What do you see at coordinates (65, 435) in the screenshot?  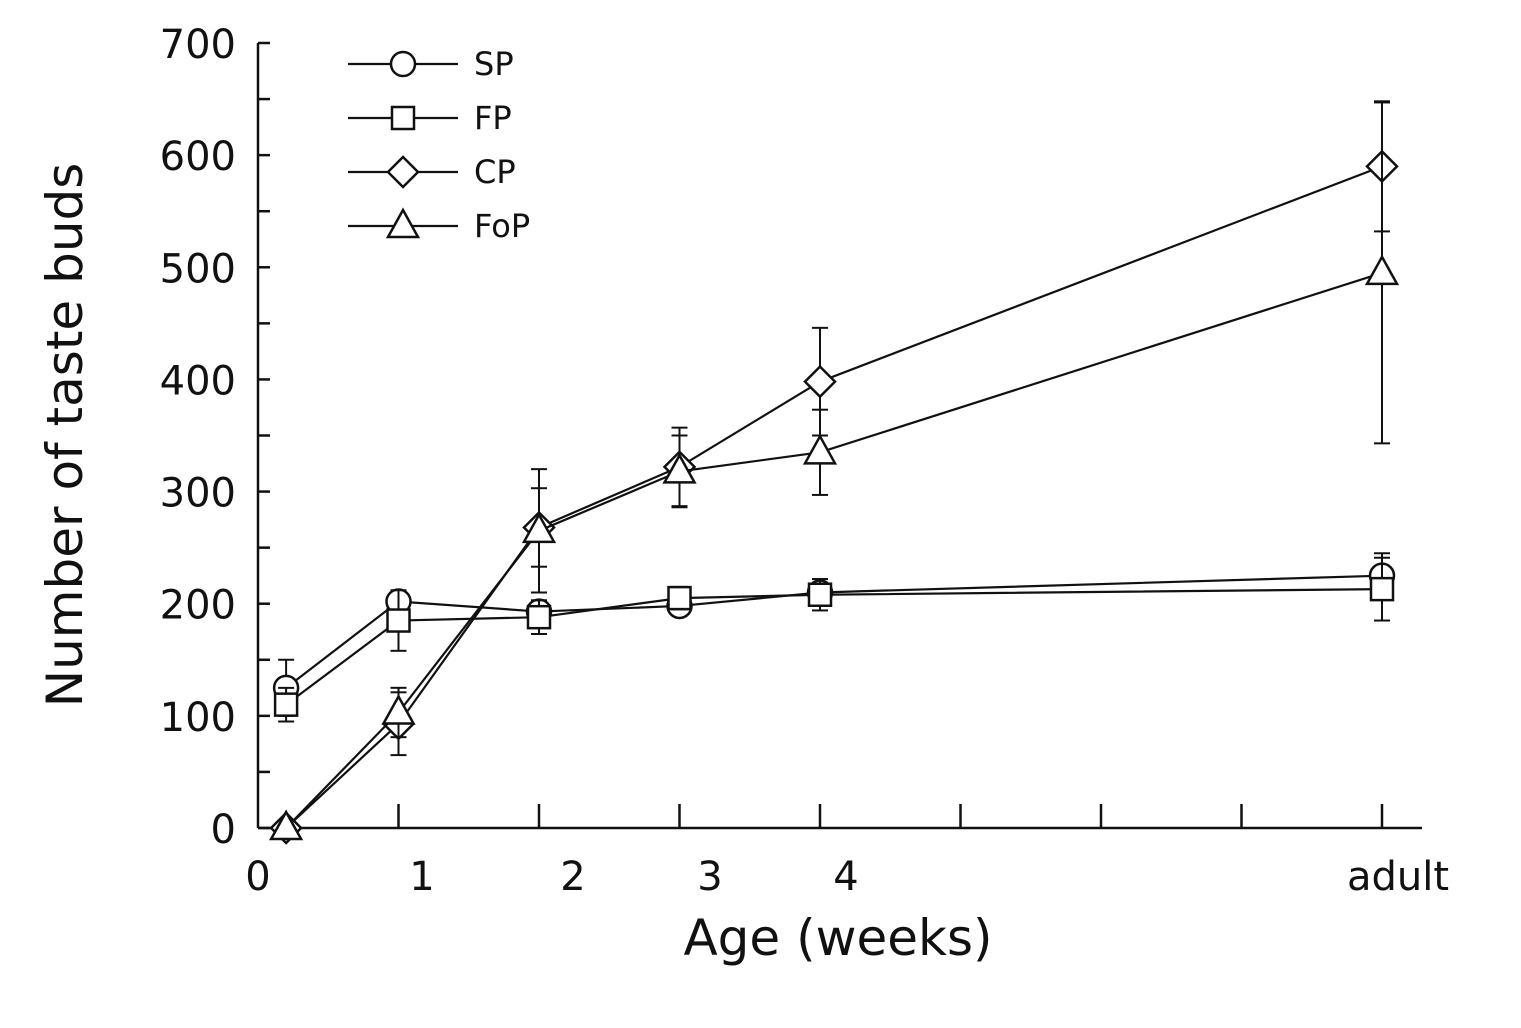 I see `y-axis-title: Number of taste buds` at bounding box center [65, 435].